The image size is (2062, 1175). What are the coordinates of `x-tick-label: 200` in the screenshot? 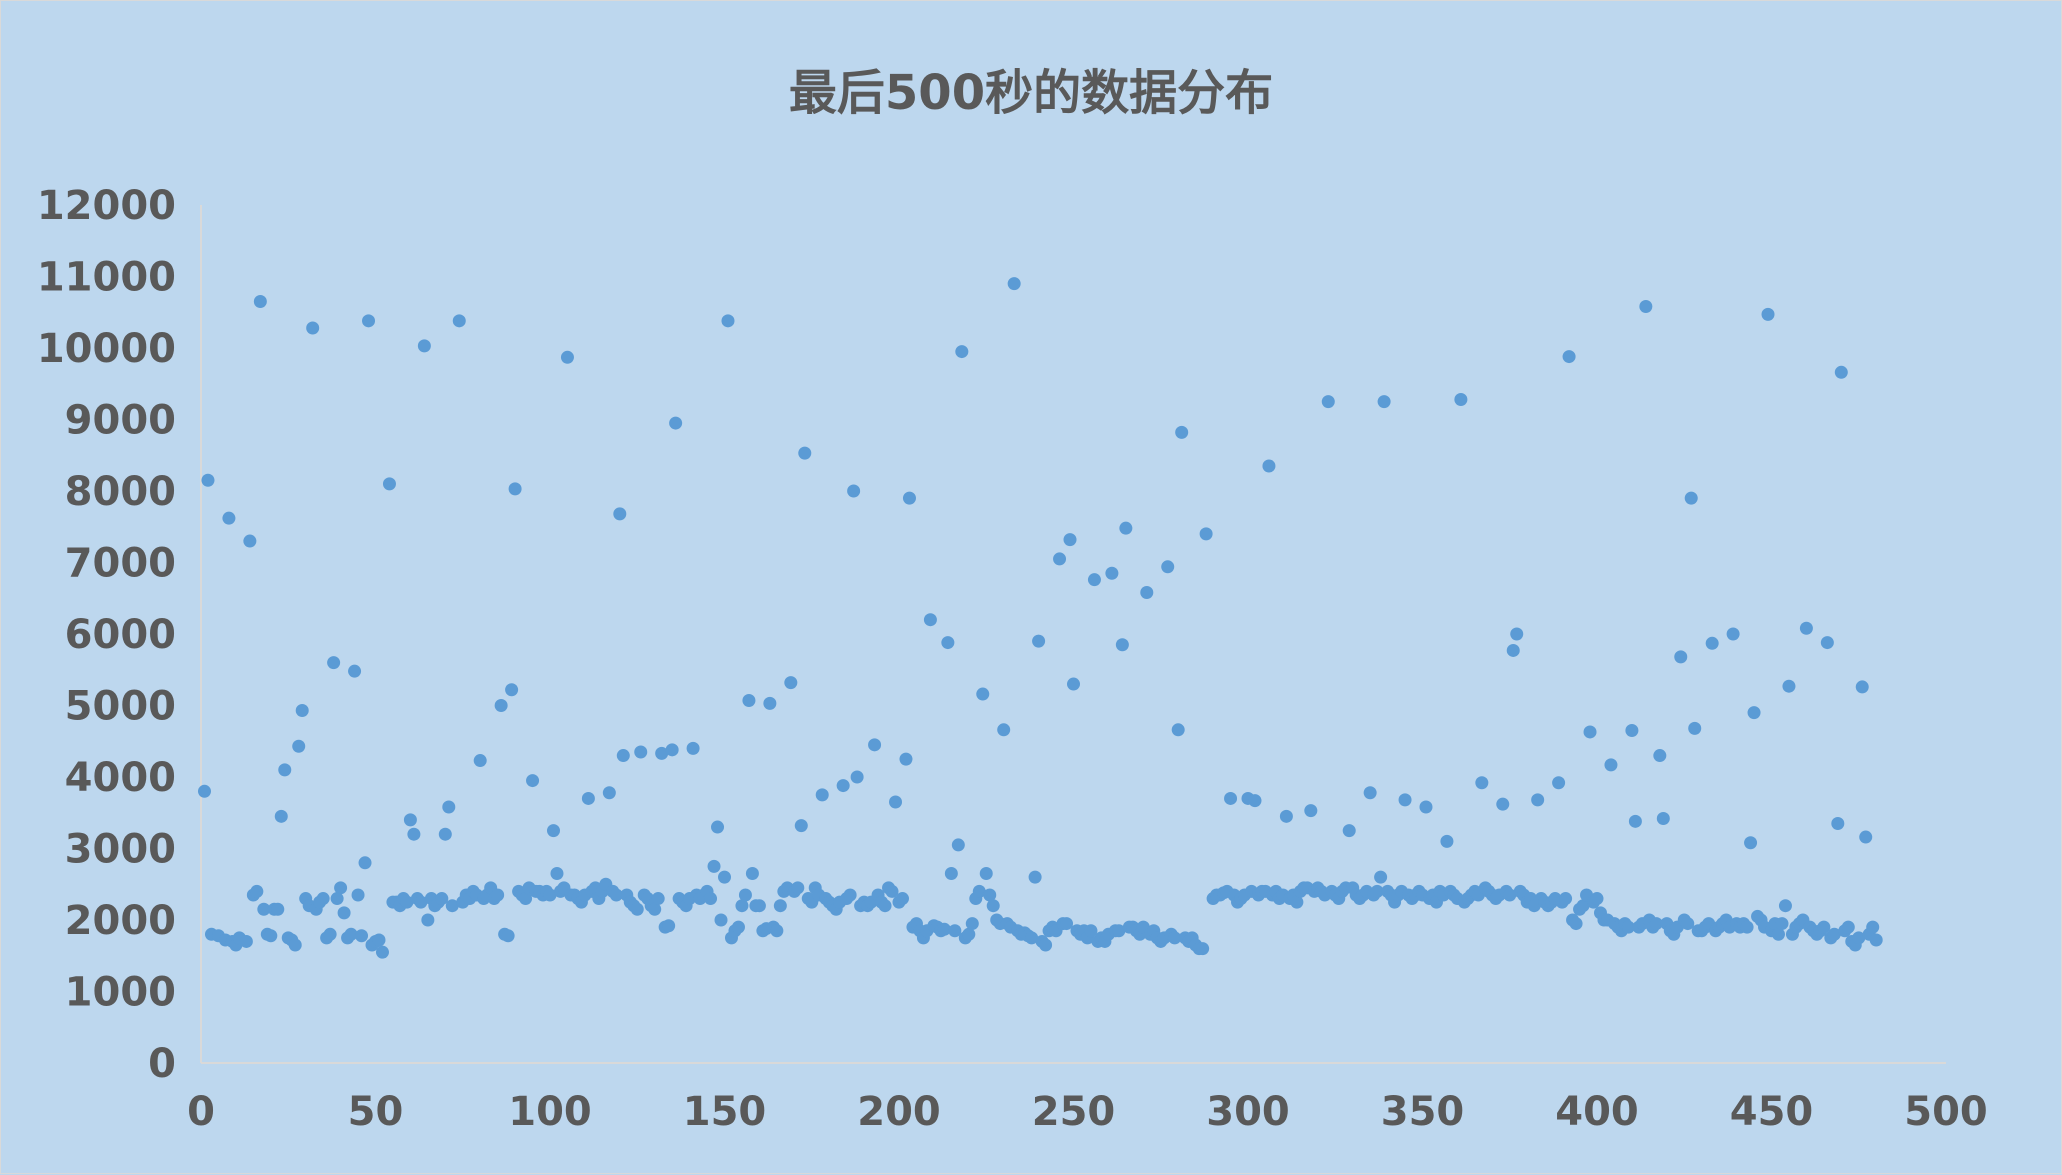 It's located at (899, 1112).